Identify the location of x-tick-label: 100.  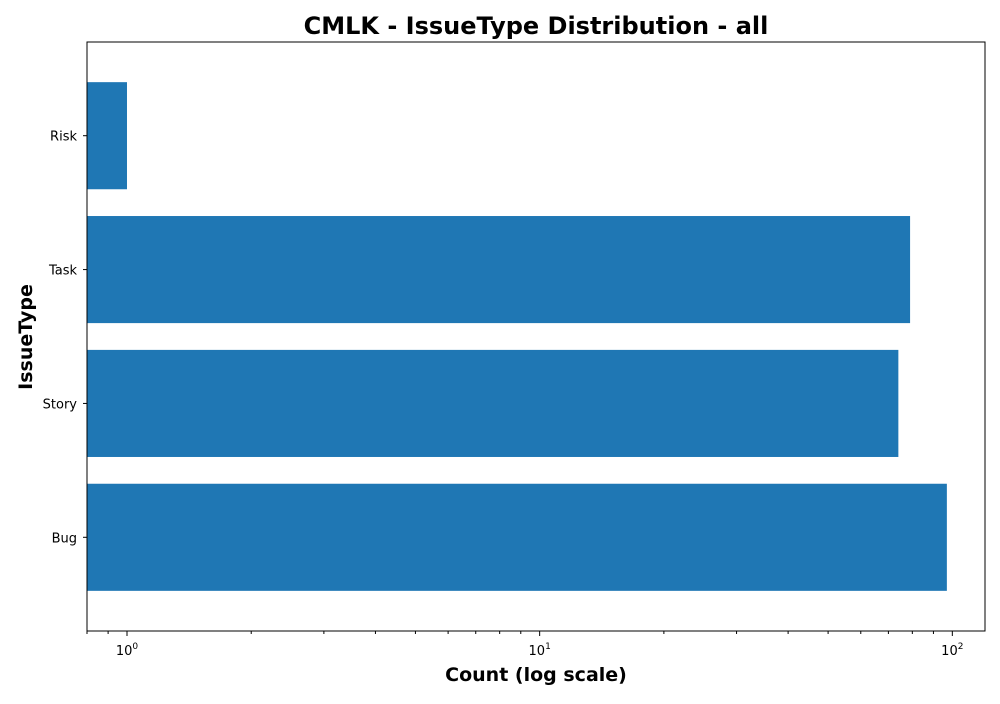
(127, 650).